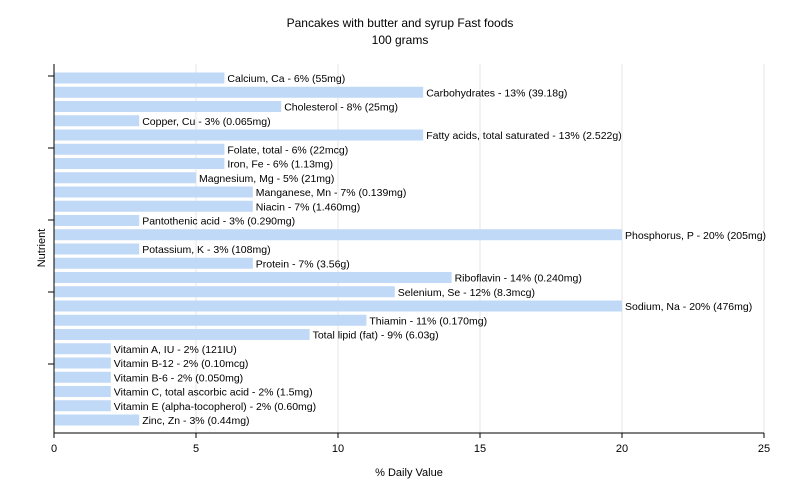 The width and height of the screenshot is (800, 500). I want to click on x-tick-label-25: 25, so click(764, 449).